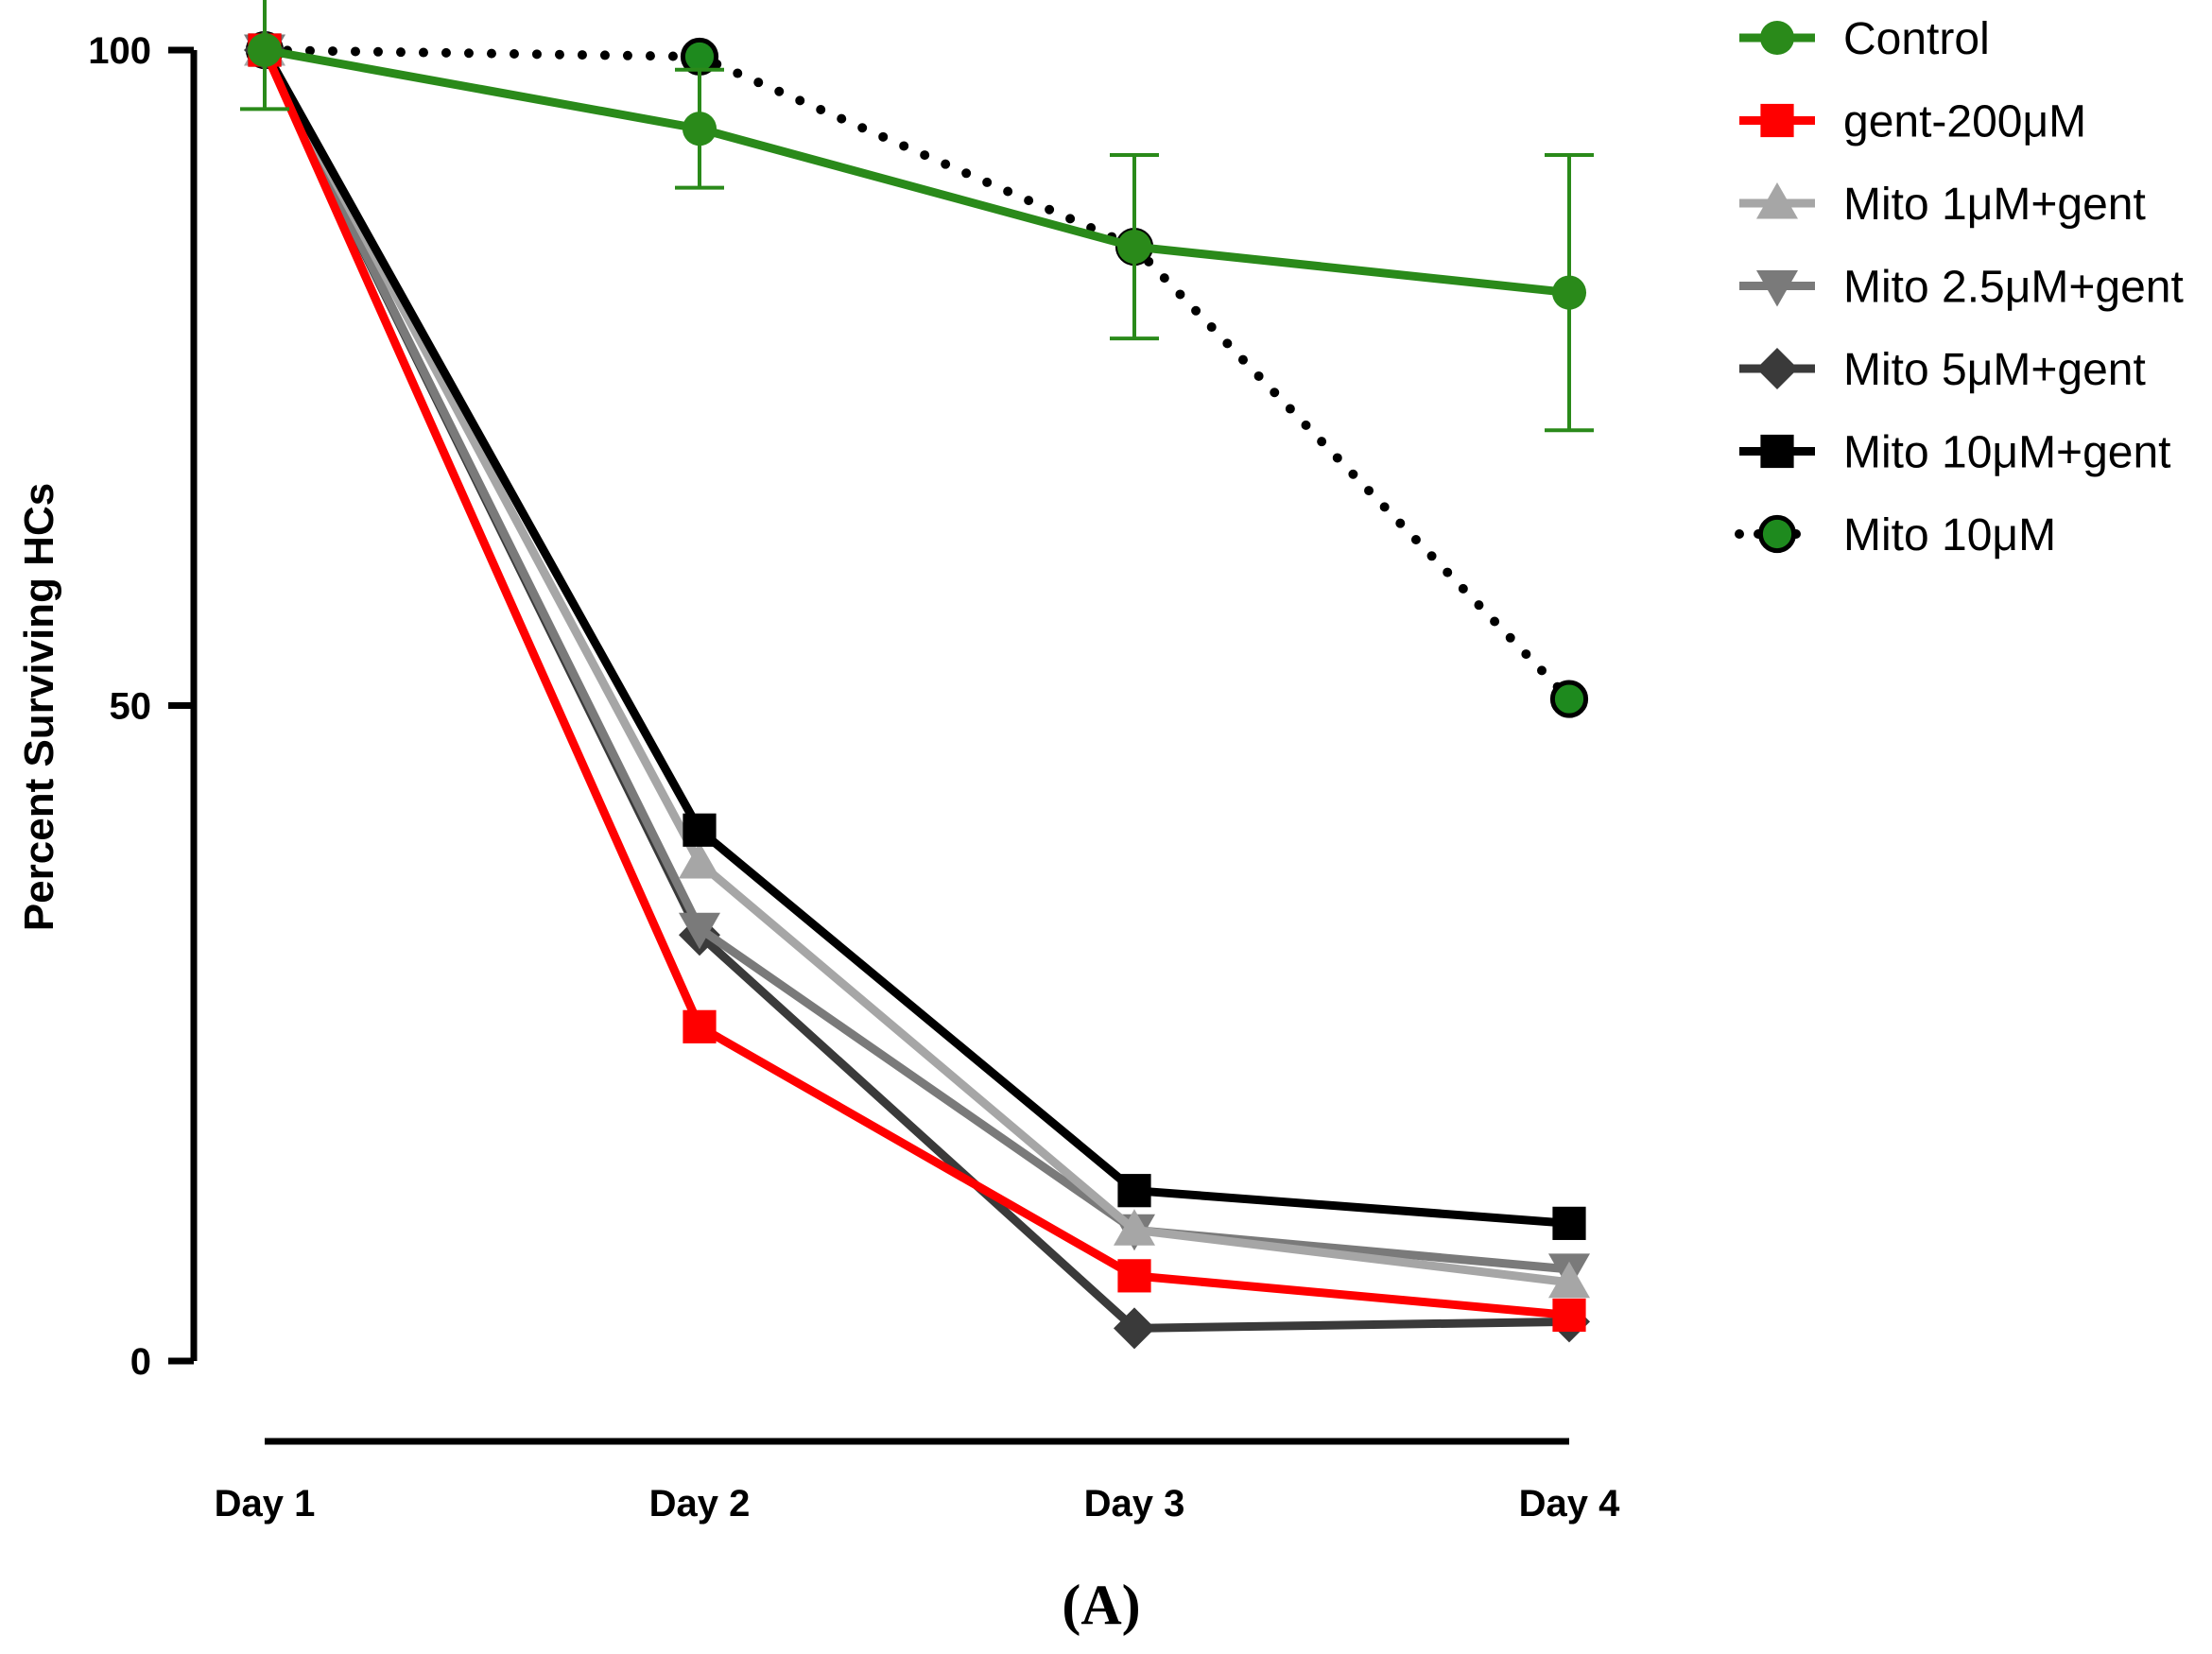  What do you see at coordinates (39, 707) in the screenshot?
I see `y-axis-title: Percent Surviving HCs` at bounding box center [39, 707].